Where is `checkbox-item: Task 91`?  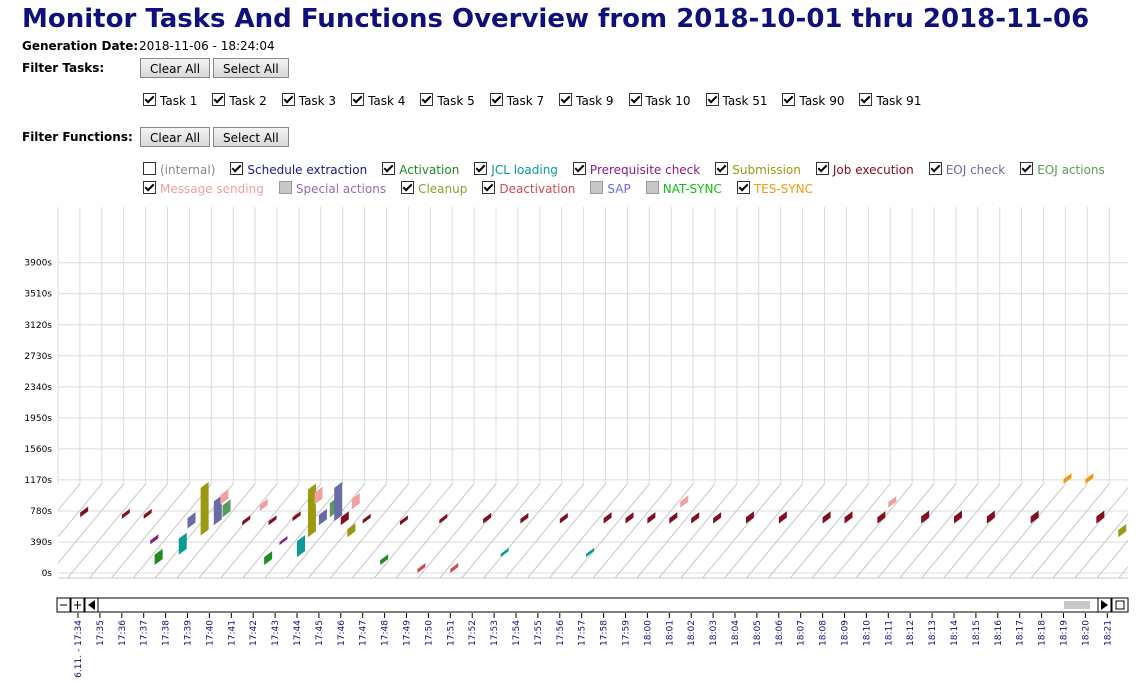
checkbox-item: Task 91 is located at coordinates (890, 101).